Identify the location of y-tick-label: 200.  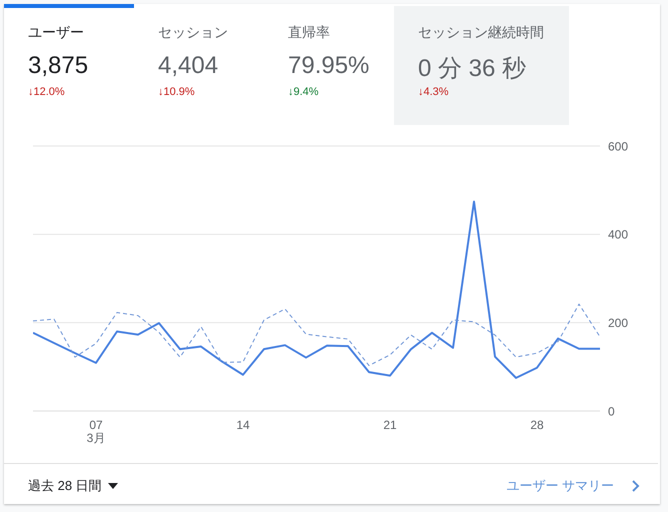
(618, 323).